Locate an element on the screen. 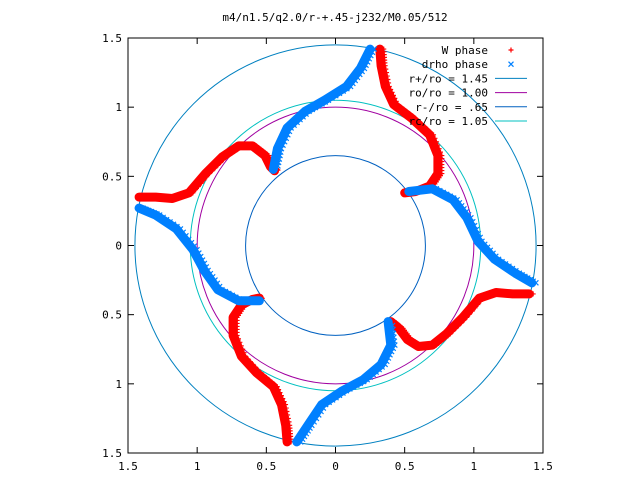 The image size is (640, 480). y-tick-label: 0.5 is located at coordinates (112, 315).